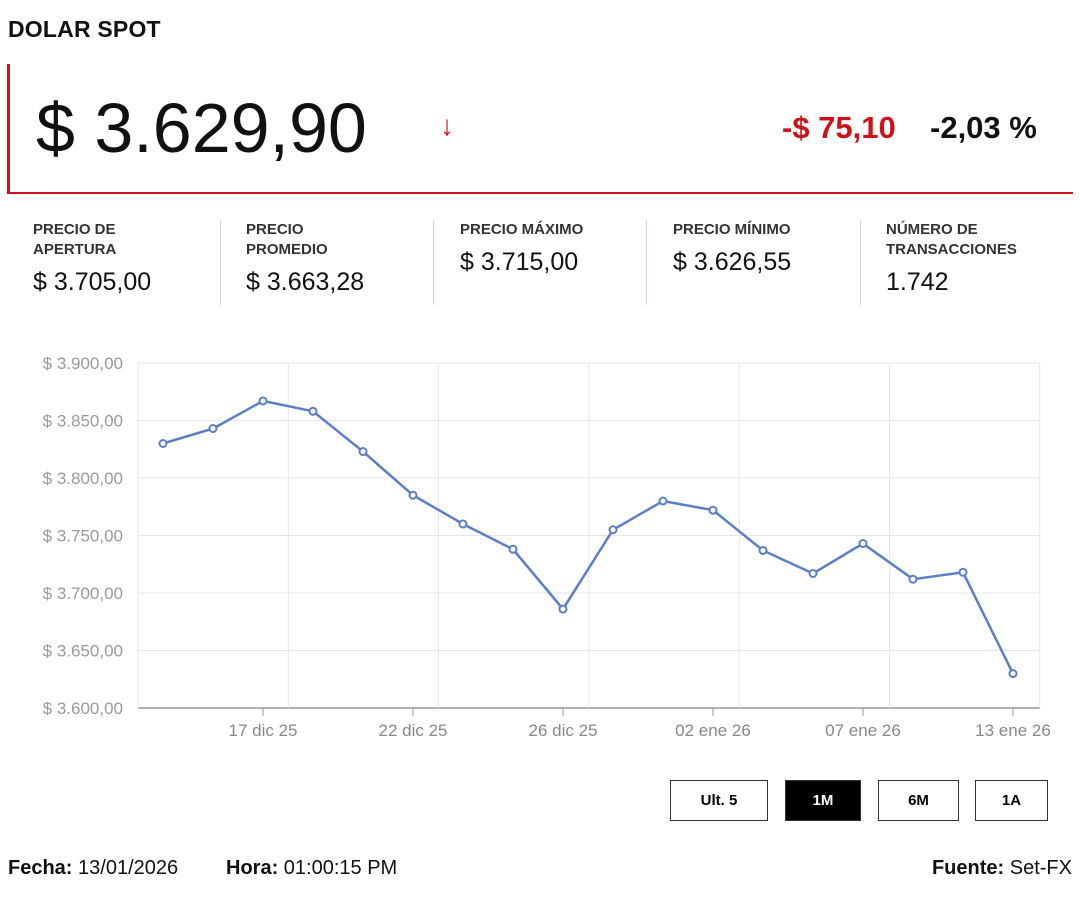  Describe the element at coordinates (305, 282) in the screenshot. I see `stat-value: $ 3.663,28` at that location.